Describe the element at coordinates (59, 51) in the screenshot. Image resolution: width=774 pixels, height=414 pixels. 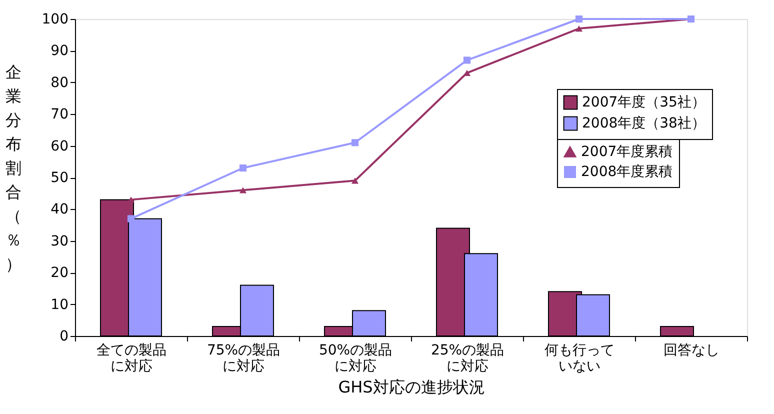
I see `y-tick-label: 90` at that location.